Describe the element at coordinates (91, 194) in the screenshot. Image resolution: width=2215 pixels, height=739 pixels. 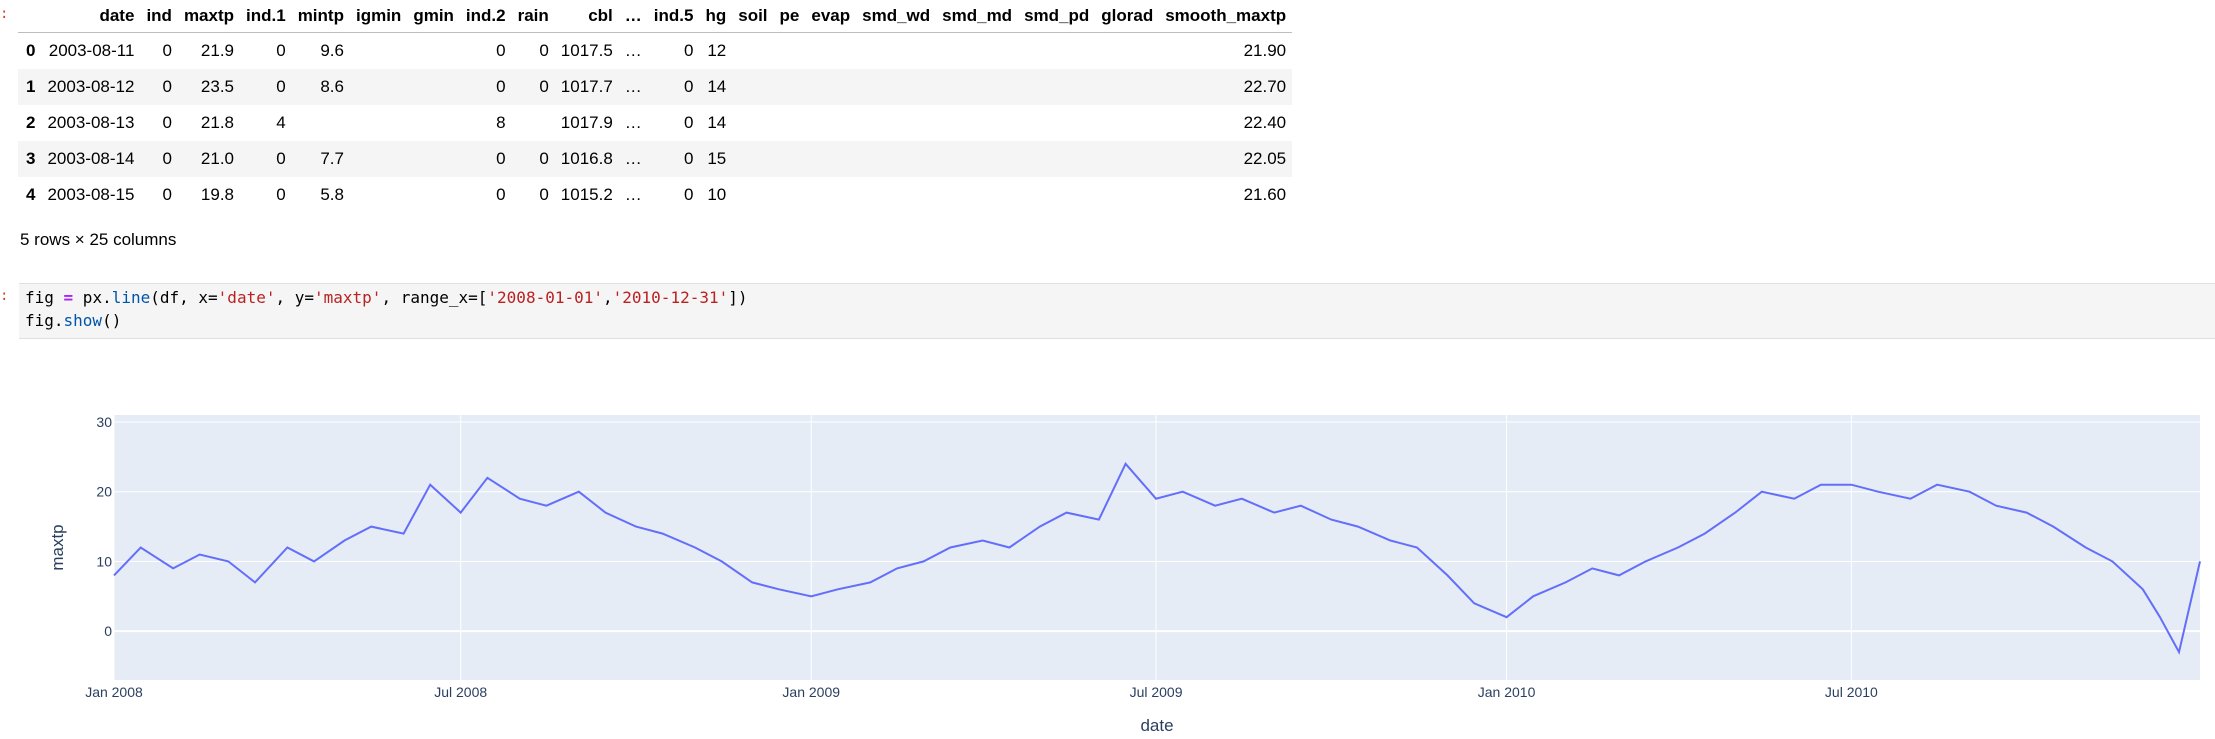
I see `table-cell: 2003-08-15` at that location.